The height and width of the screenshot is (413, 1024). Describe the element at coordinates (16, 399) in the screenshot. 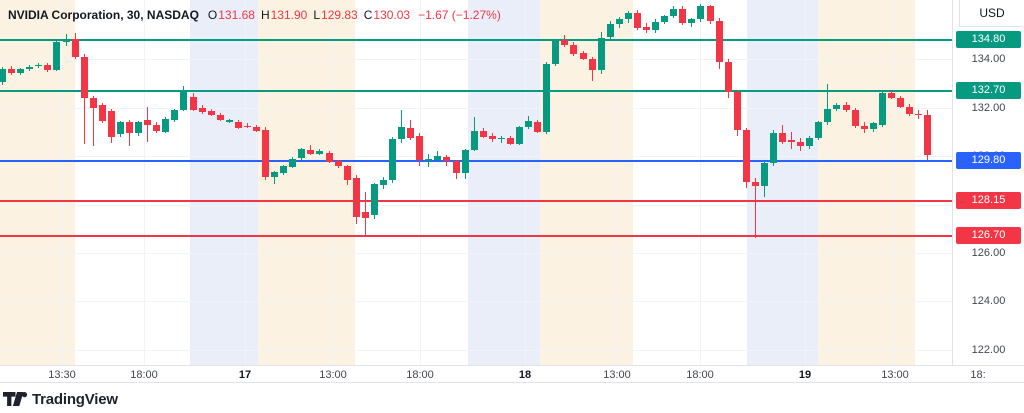

I see `tradingview-logo-icon` at that location.